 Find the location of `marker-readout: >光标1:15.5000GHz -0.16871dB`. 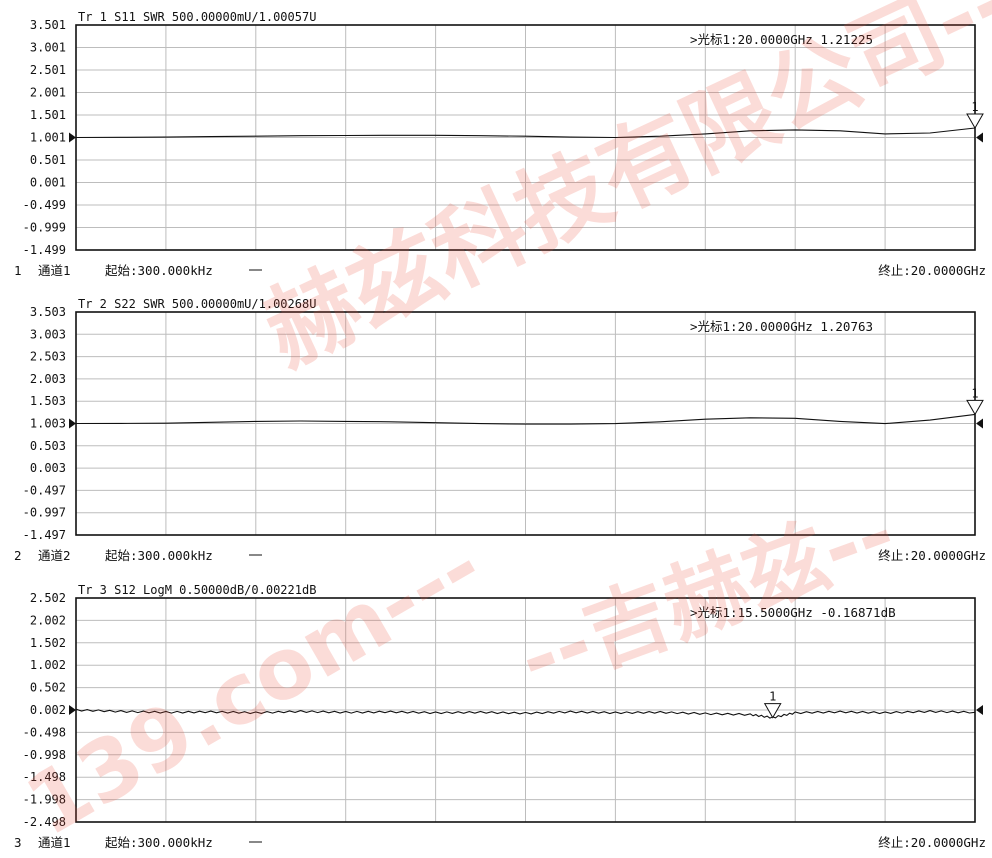

marker-readout: >光标1:15.5000GHz -0.16871dB is located at coordinates (793, 612).